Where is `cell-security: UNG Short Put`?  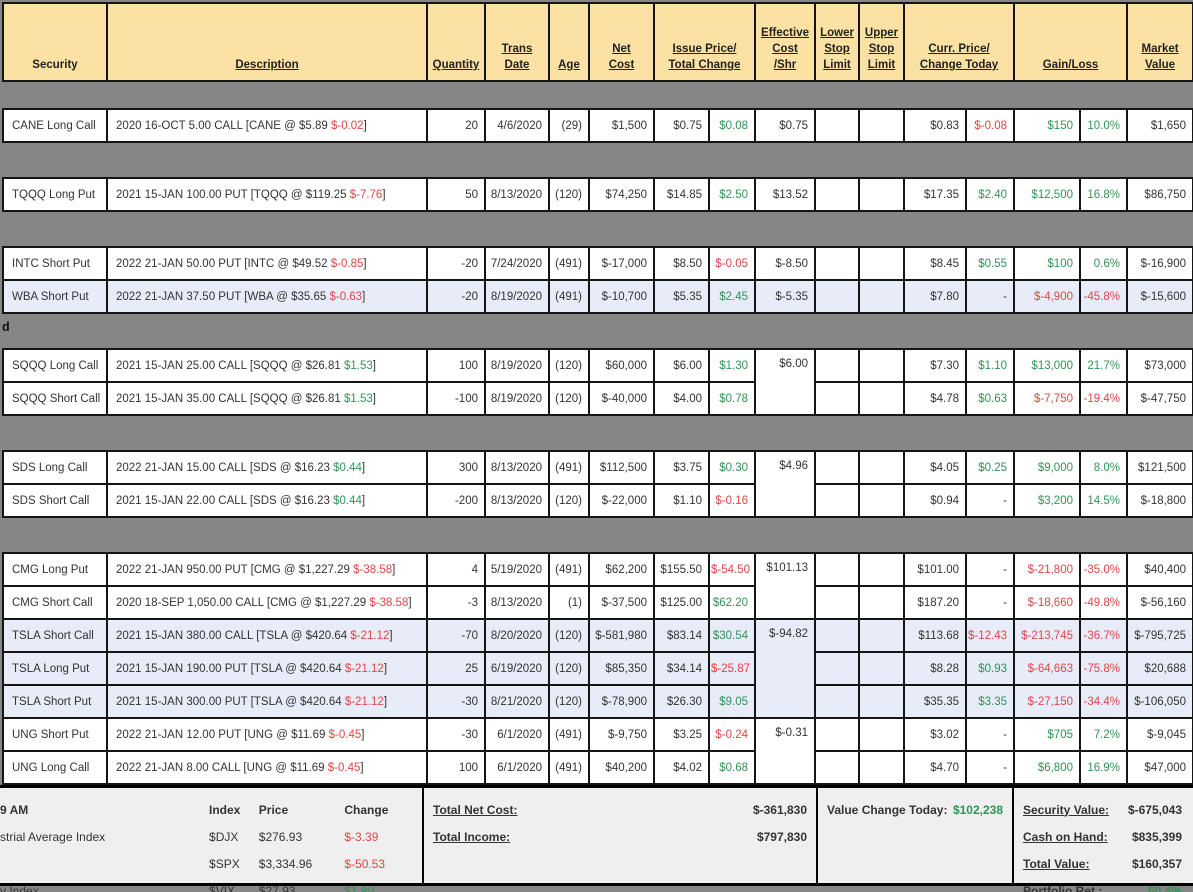
cell-security: UNG Short Put is located at coordinates (55, 734).